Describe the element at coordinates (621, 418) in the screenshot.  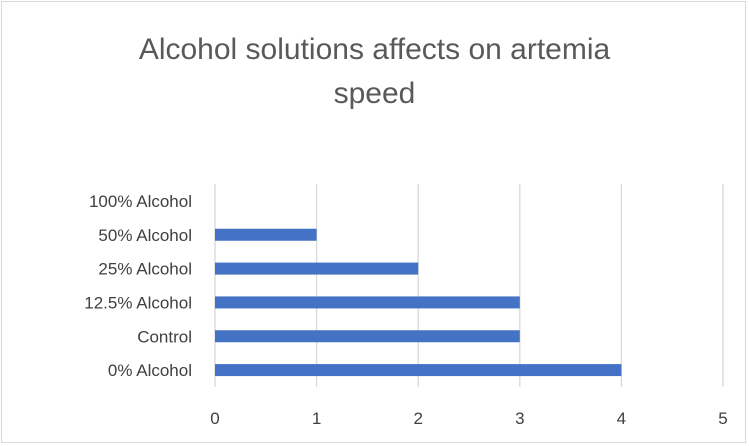
I see `x-tick-label-4: 4` at that location.